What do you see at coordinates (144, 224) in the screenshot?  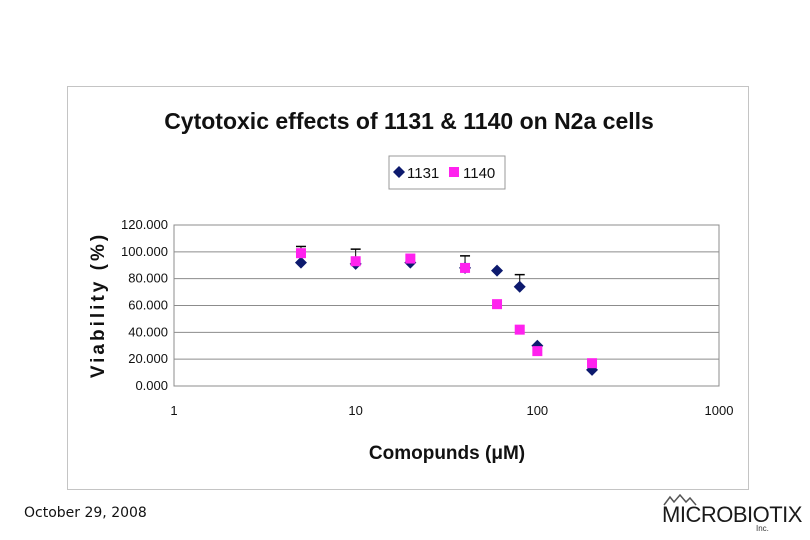 I see `y-tick-label: 120.000` at bounding box center [144, 224].